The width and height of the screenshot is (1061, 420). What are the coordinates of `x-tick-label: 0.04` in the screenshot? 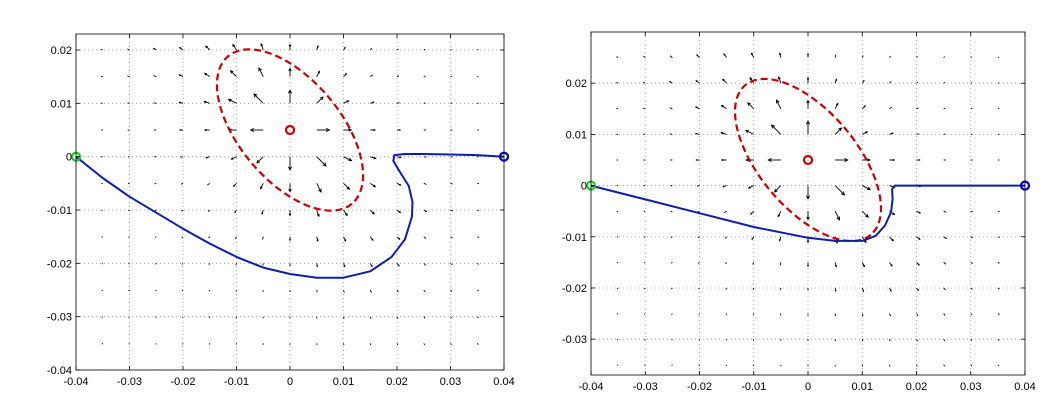 It's located at (1024, 387).